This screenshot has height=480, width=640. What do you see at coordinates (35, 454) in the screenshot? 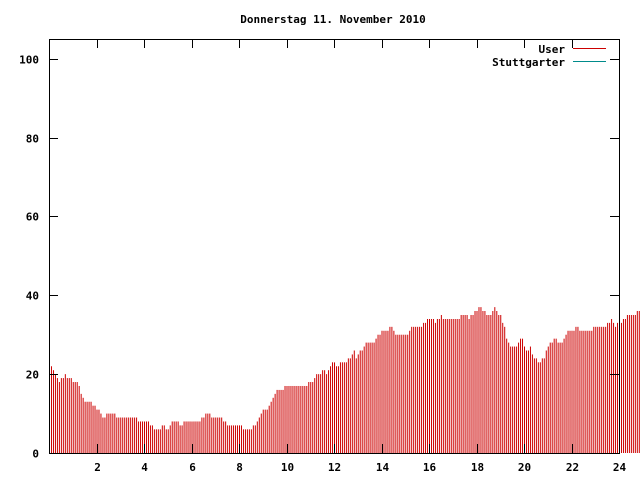
I see `y-tick-label: 0` at bounding box center [35, 454].